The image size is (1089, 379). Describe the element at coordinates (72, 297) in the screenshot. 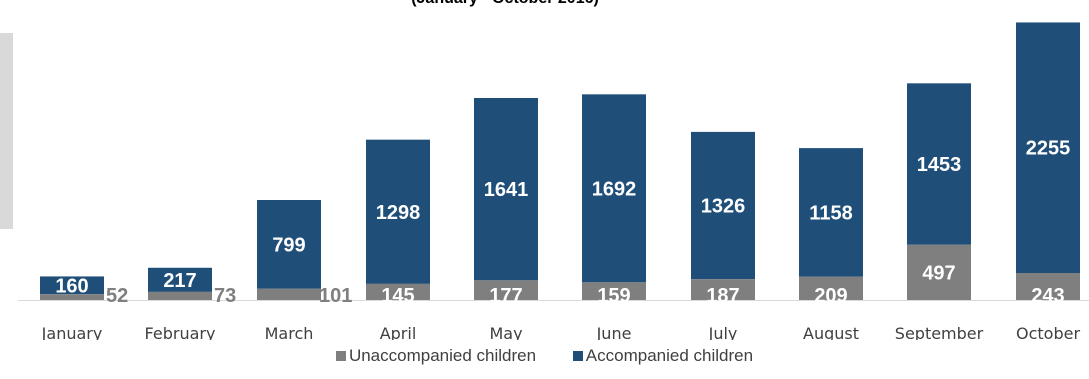

I see `bar-unaccompanied-january` at that location.